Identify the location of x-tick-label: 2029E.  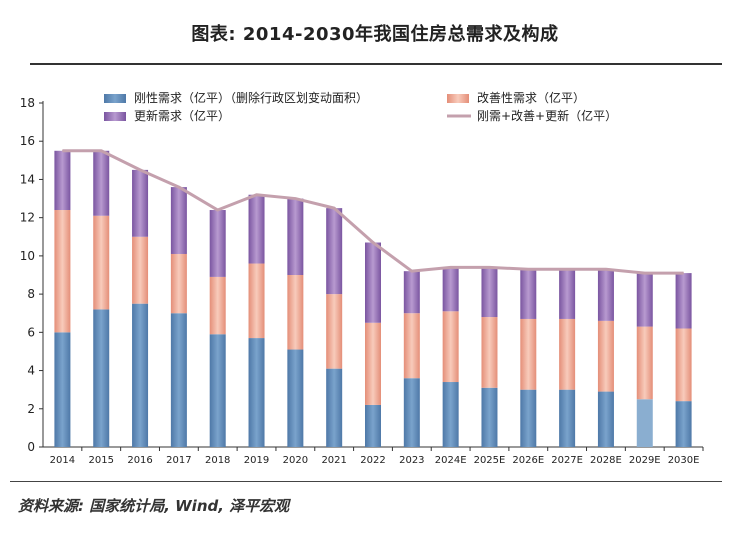
(645, 460).